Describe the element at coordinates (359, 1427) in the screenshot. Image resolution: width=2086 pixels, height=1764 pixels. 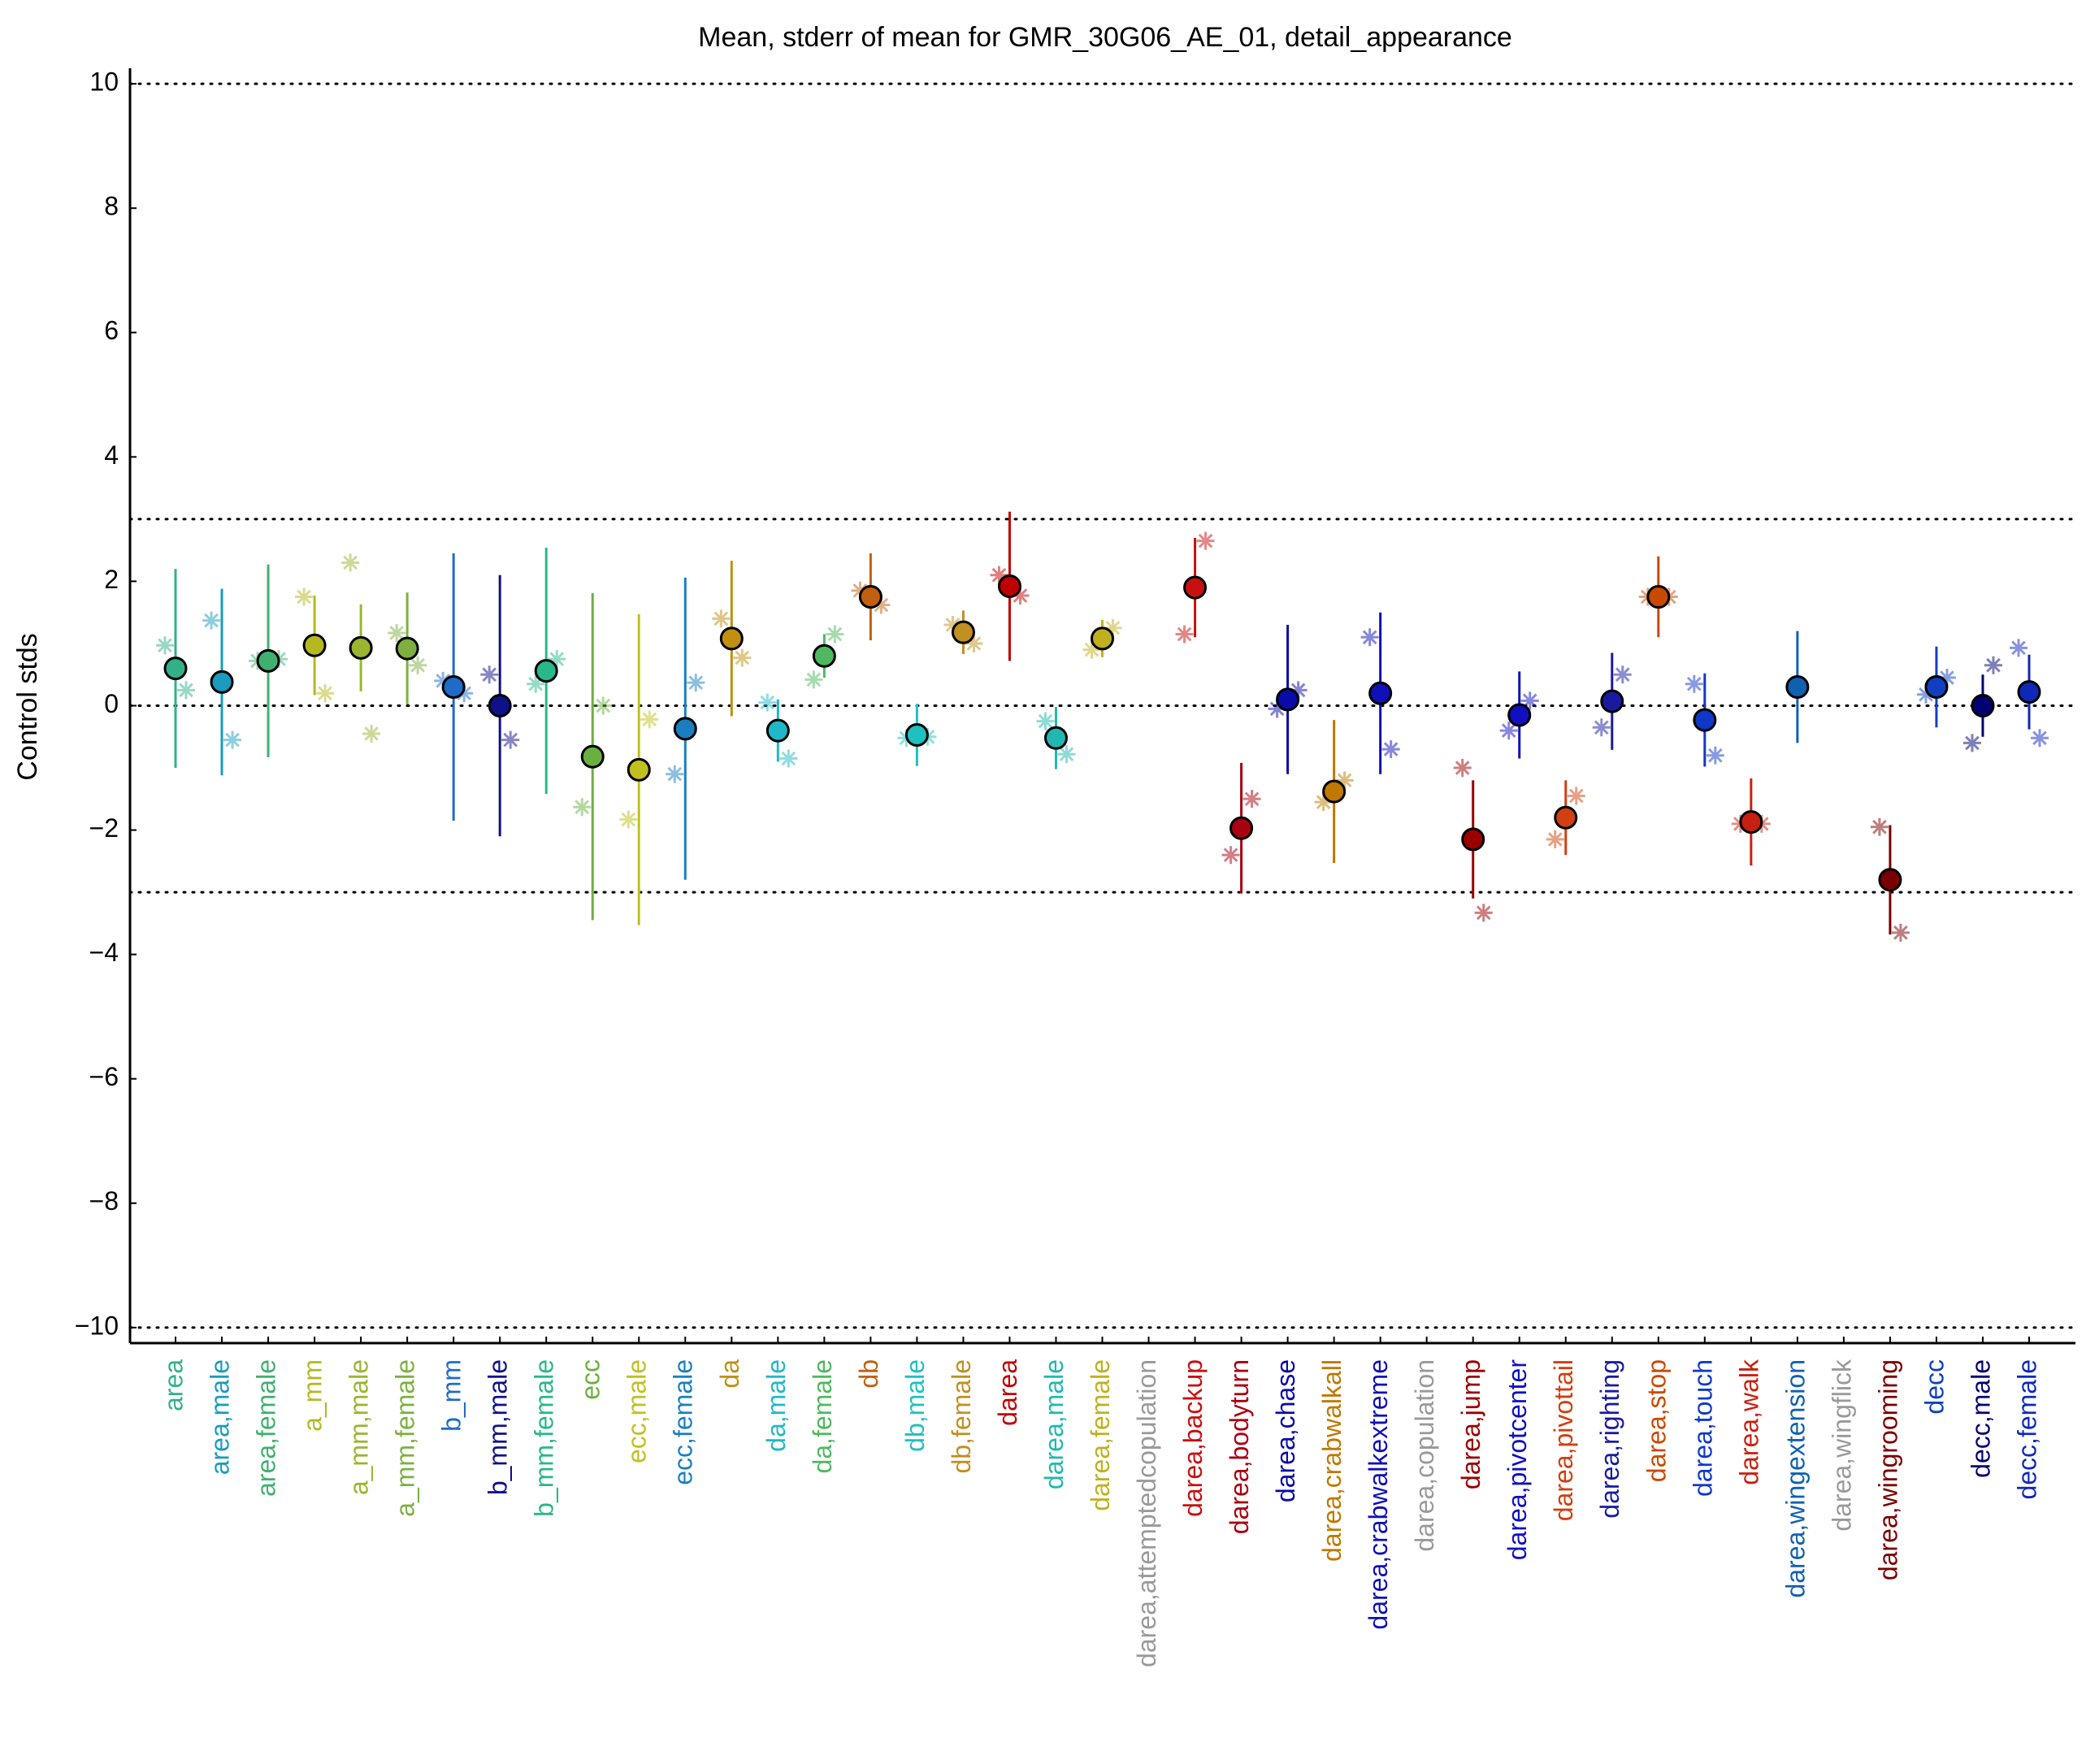
I see `x-tick-label: a_mm,male` at that location.